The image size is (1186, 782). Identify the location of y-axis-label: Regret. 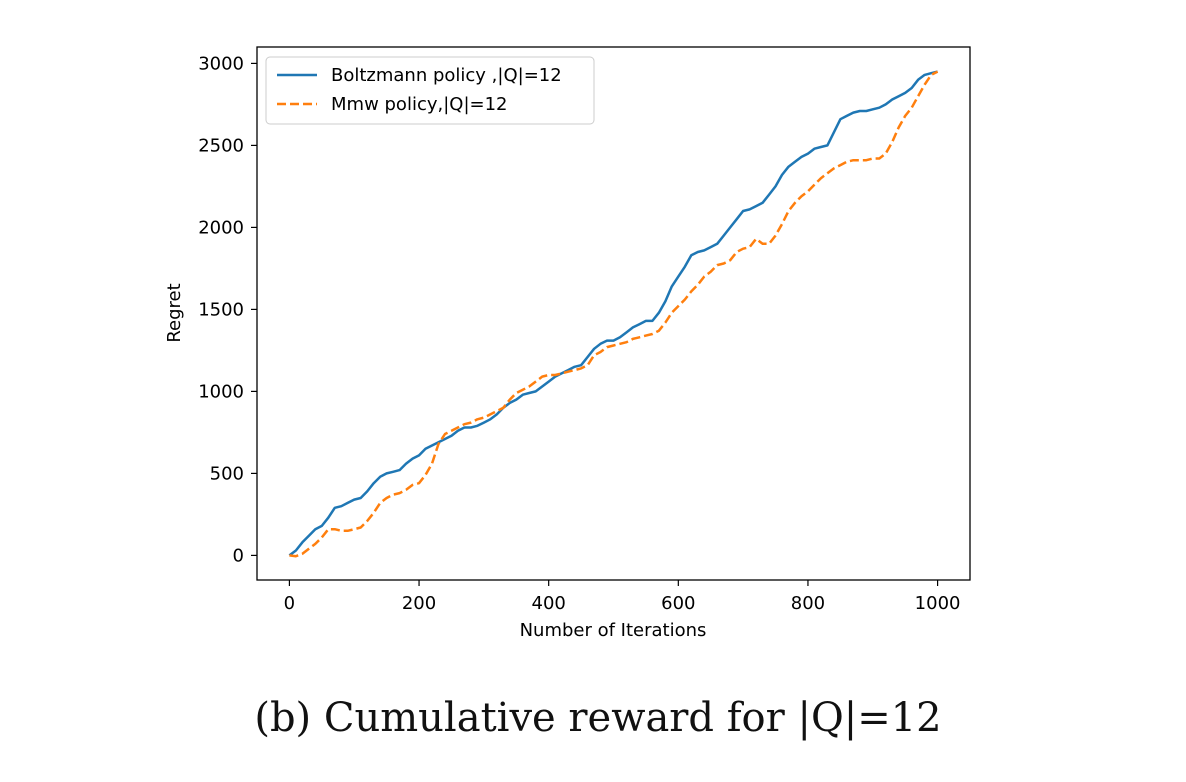
(174, 312).